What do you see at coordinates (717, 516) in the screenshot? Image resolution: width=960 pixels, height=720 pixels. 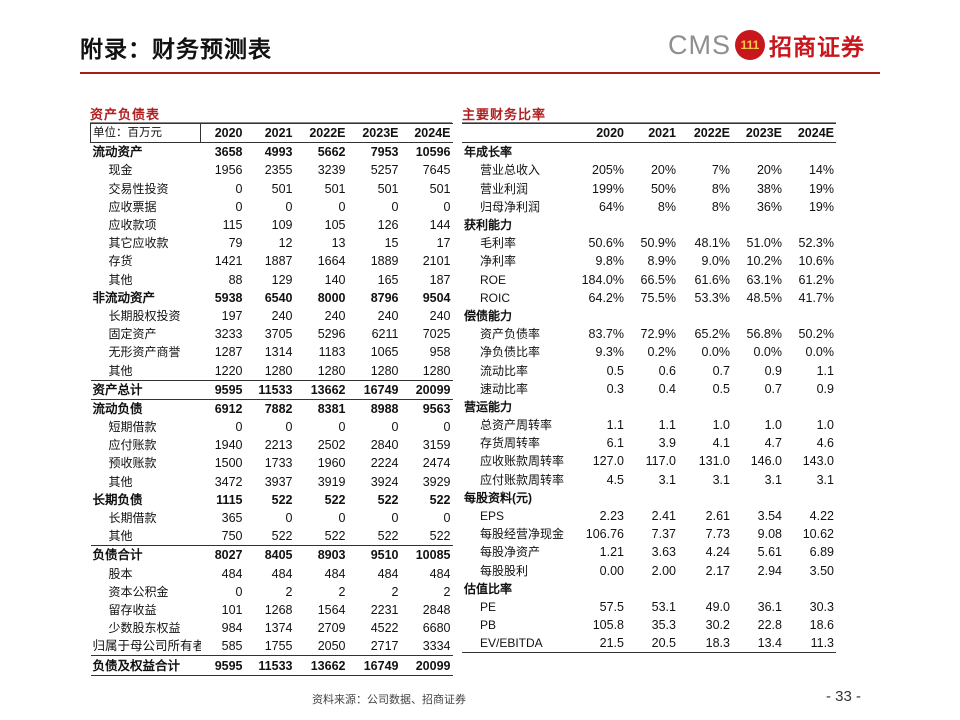 I see `row-value: 2.61` at bounding box center [717, 516].